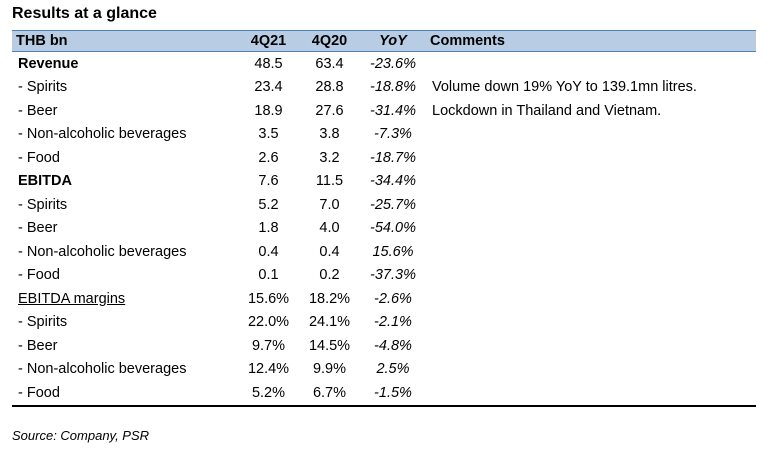 Image resolution: width=776 pixels, height=456 pixels. What do you see at coordinates (393, 134) in the screenshot?
I see `row-value-yoy: -7.3%` at bounding box center [393, 134].